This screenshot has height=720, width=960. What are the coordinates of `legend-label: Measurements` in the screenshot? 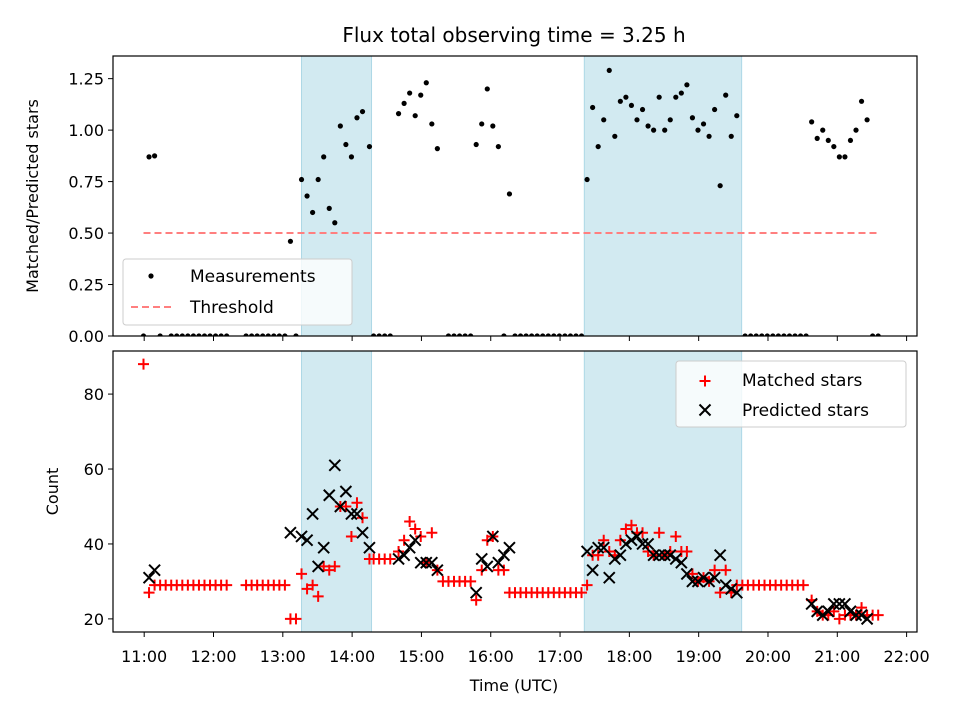 It's located at (253, 277).